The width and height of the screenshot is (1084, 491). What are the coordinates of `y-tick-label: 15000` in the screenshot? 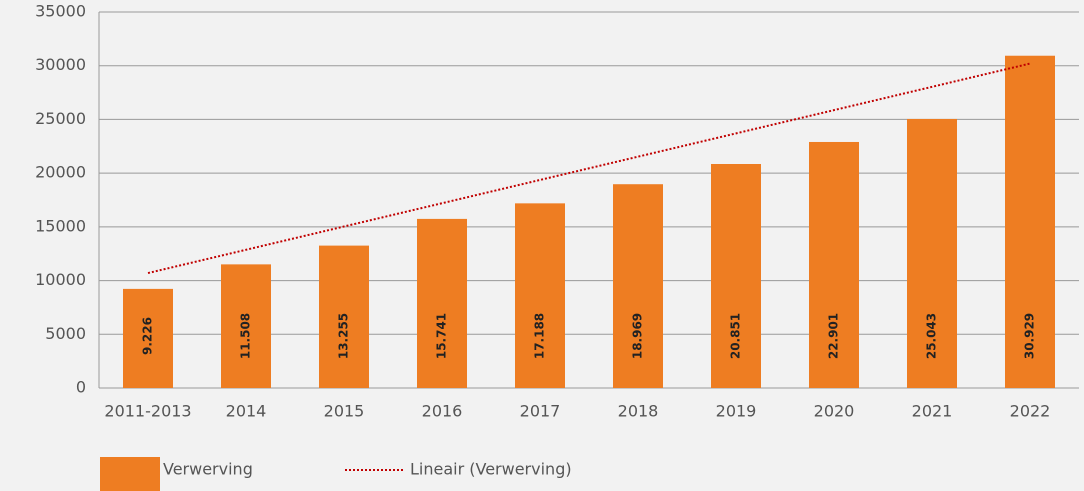 It's located at (60, 225).